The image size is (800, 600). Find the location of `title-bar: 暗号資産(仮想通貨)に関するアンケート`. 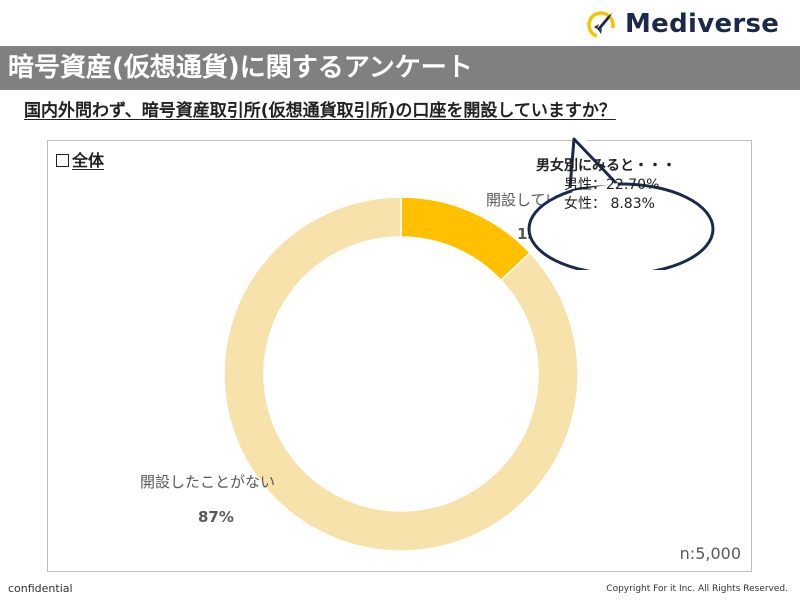

title-bar: 暗号資産(仮想通貨)に関するアンケート is located at coordinates (400, 68).